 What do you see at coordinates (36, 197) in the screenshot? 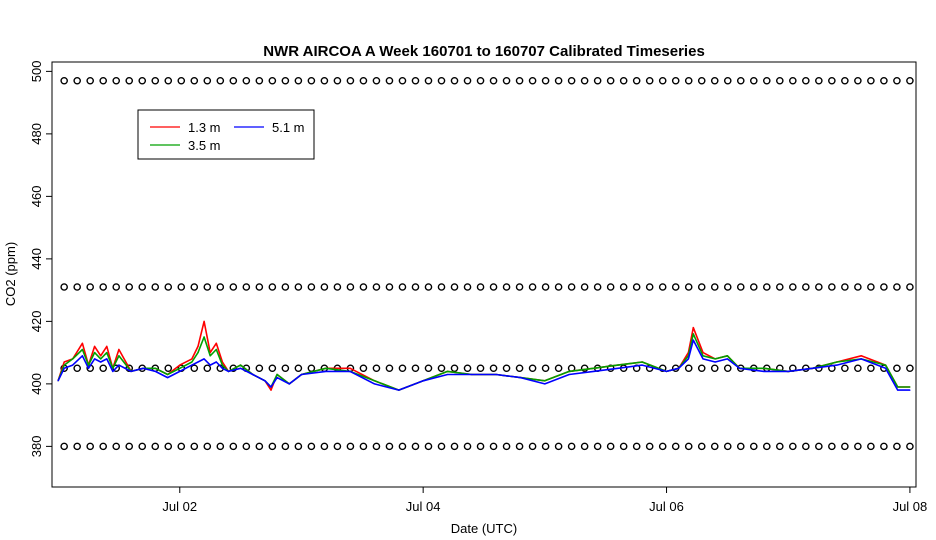
I see `y-tick-label-460: 460` at bounding box center [36, 197].